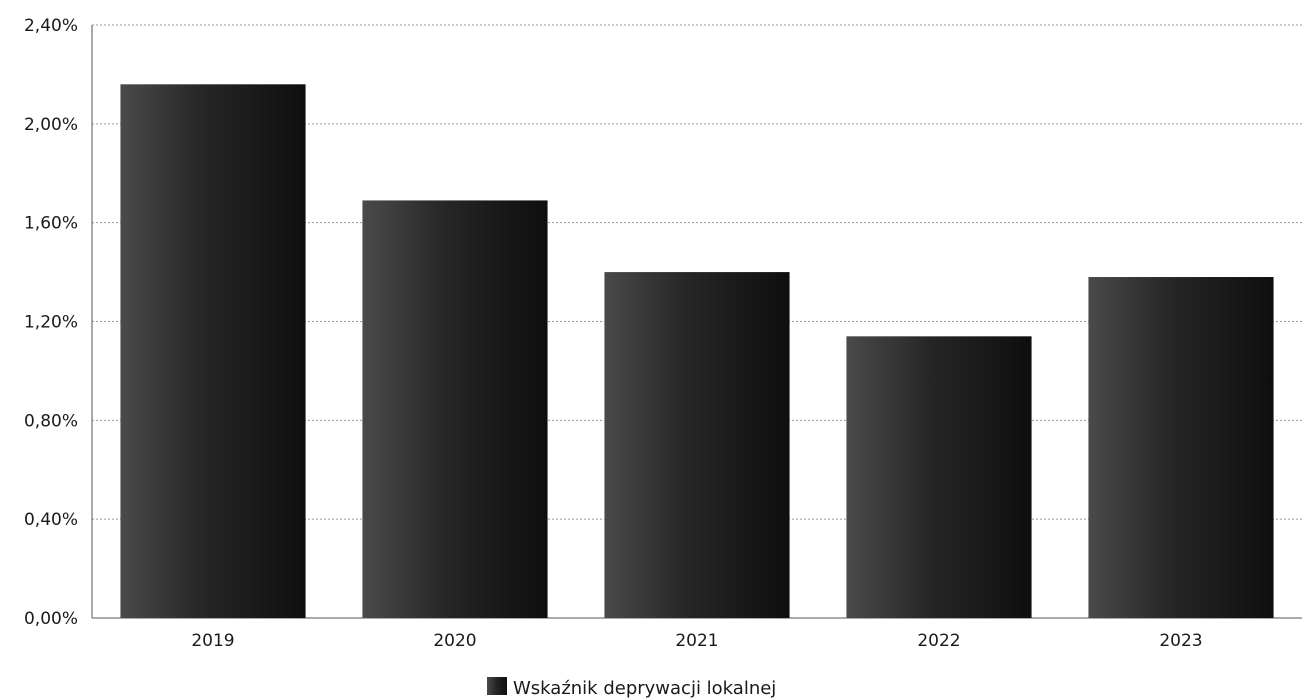 Image resolution: width=1310 pixels, height=699 pixels. Describe the element at coordinates (212, 641) in the screenshot. I see `x-tick-label: 2019` at that location.